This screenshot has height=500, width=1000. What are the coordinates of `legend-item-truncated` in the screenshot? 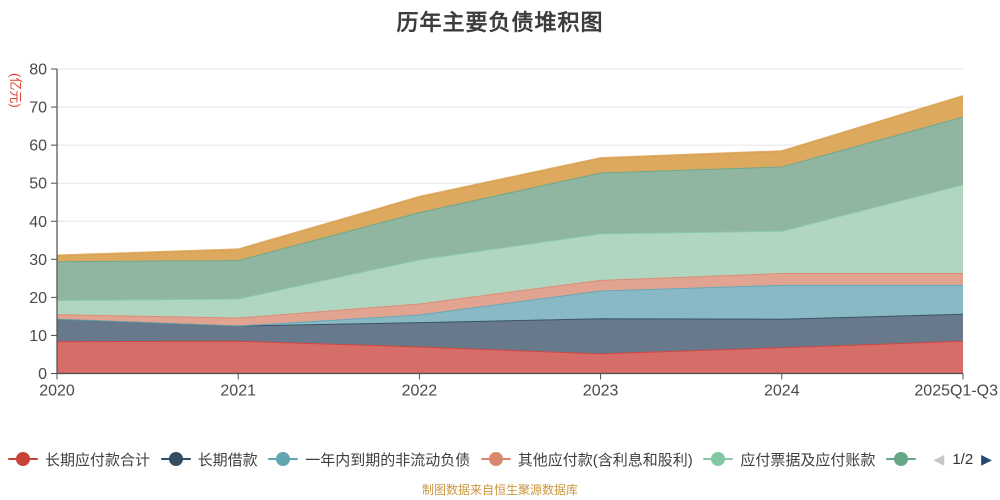 It's located at (904, 459).